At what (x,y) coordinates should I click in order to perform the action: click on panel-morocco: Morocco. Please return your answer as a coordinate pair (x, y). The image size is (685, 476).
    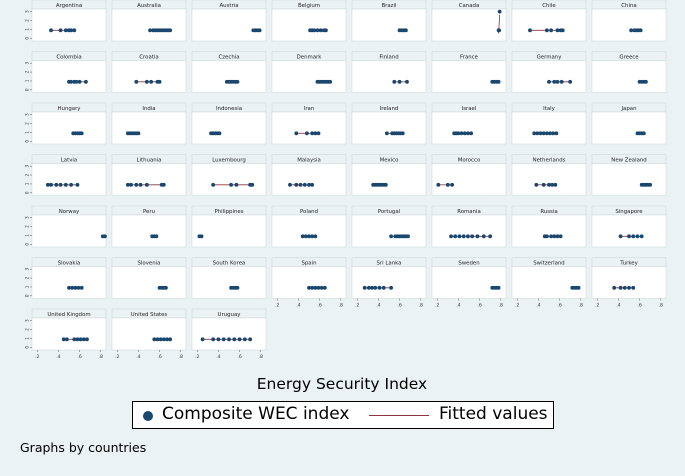
    Looking at the image, I should click on (469, 175).